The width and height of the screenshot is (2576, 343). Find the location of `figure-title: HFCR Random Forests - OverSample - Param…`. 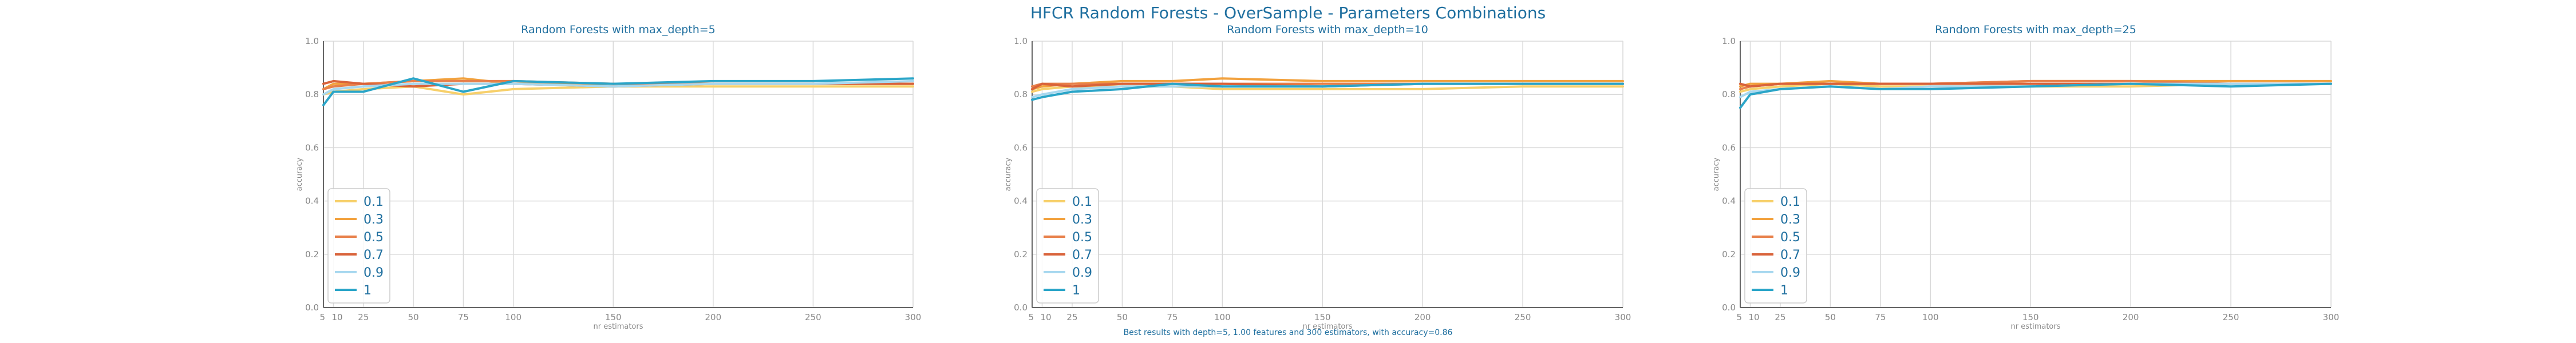

figure-title: HFCR Random Forests - OverSample - Param… is located at coordinates (1288, 12).